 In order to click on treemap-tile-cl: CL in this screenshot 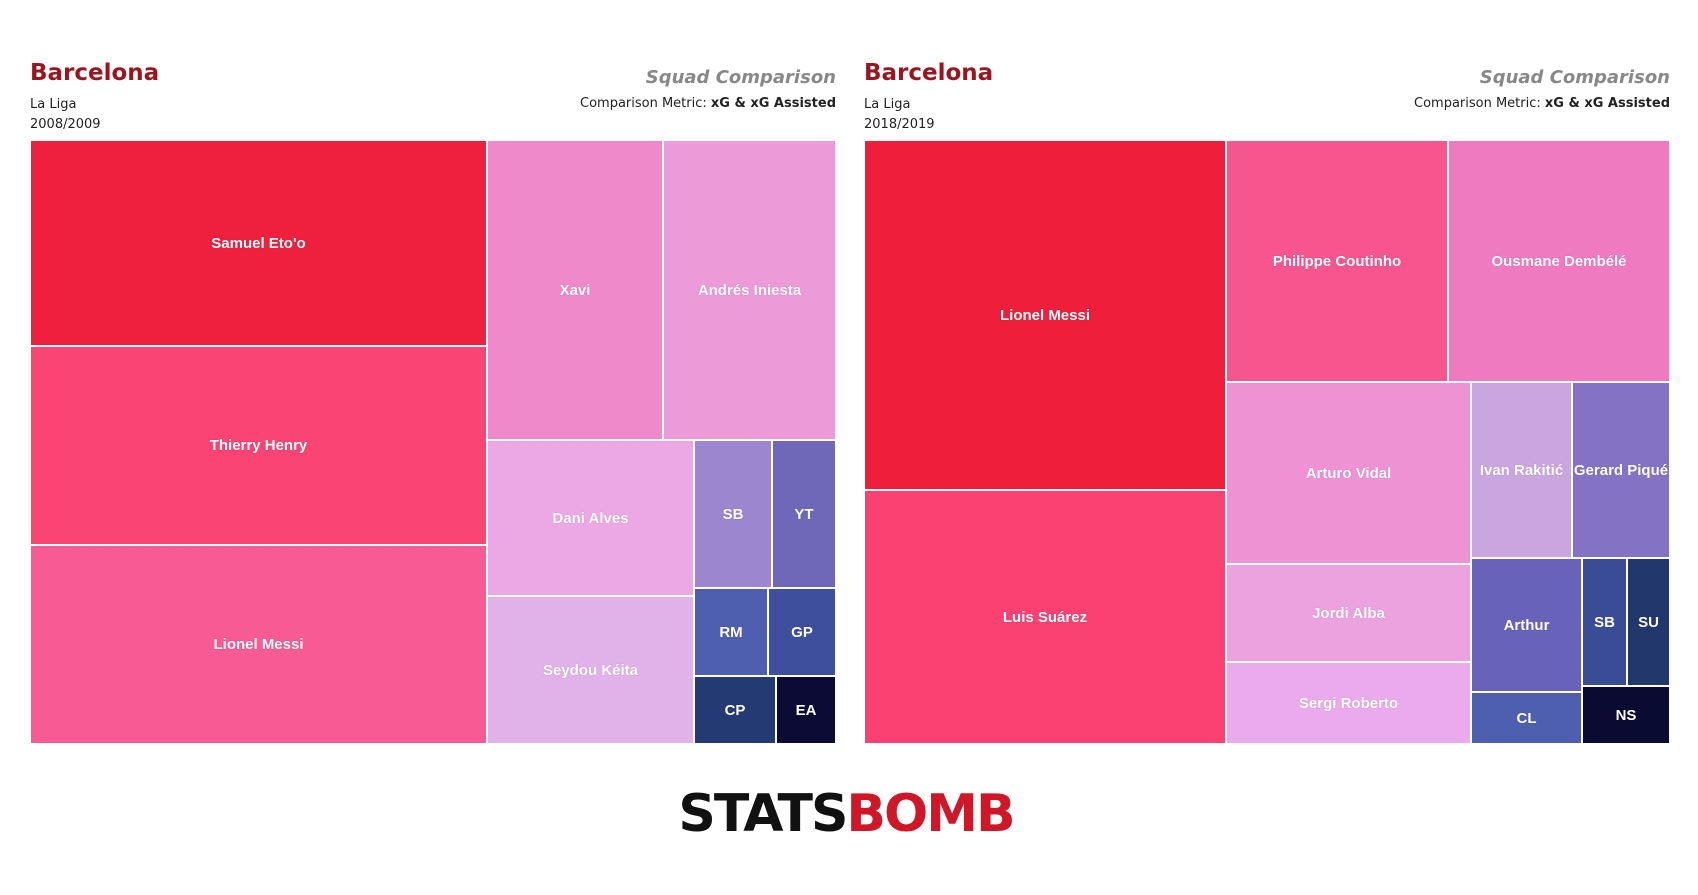, I will do `click(1526, 718)`.